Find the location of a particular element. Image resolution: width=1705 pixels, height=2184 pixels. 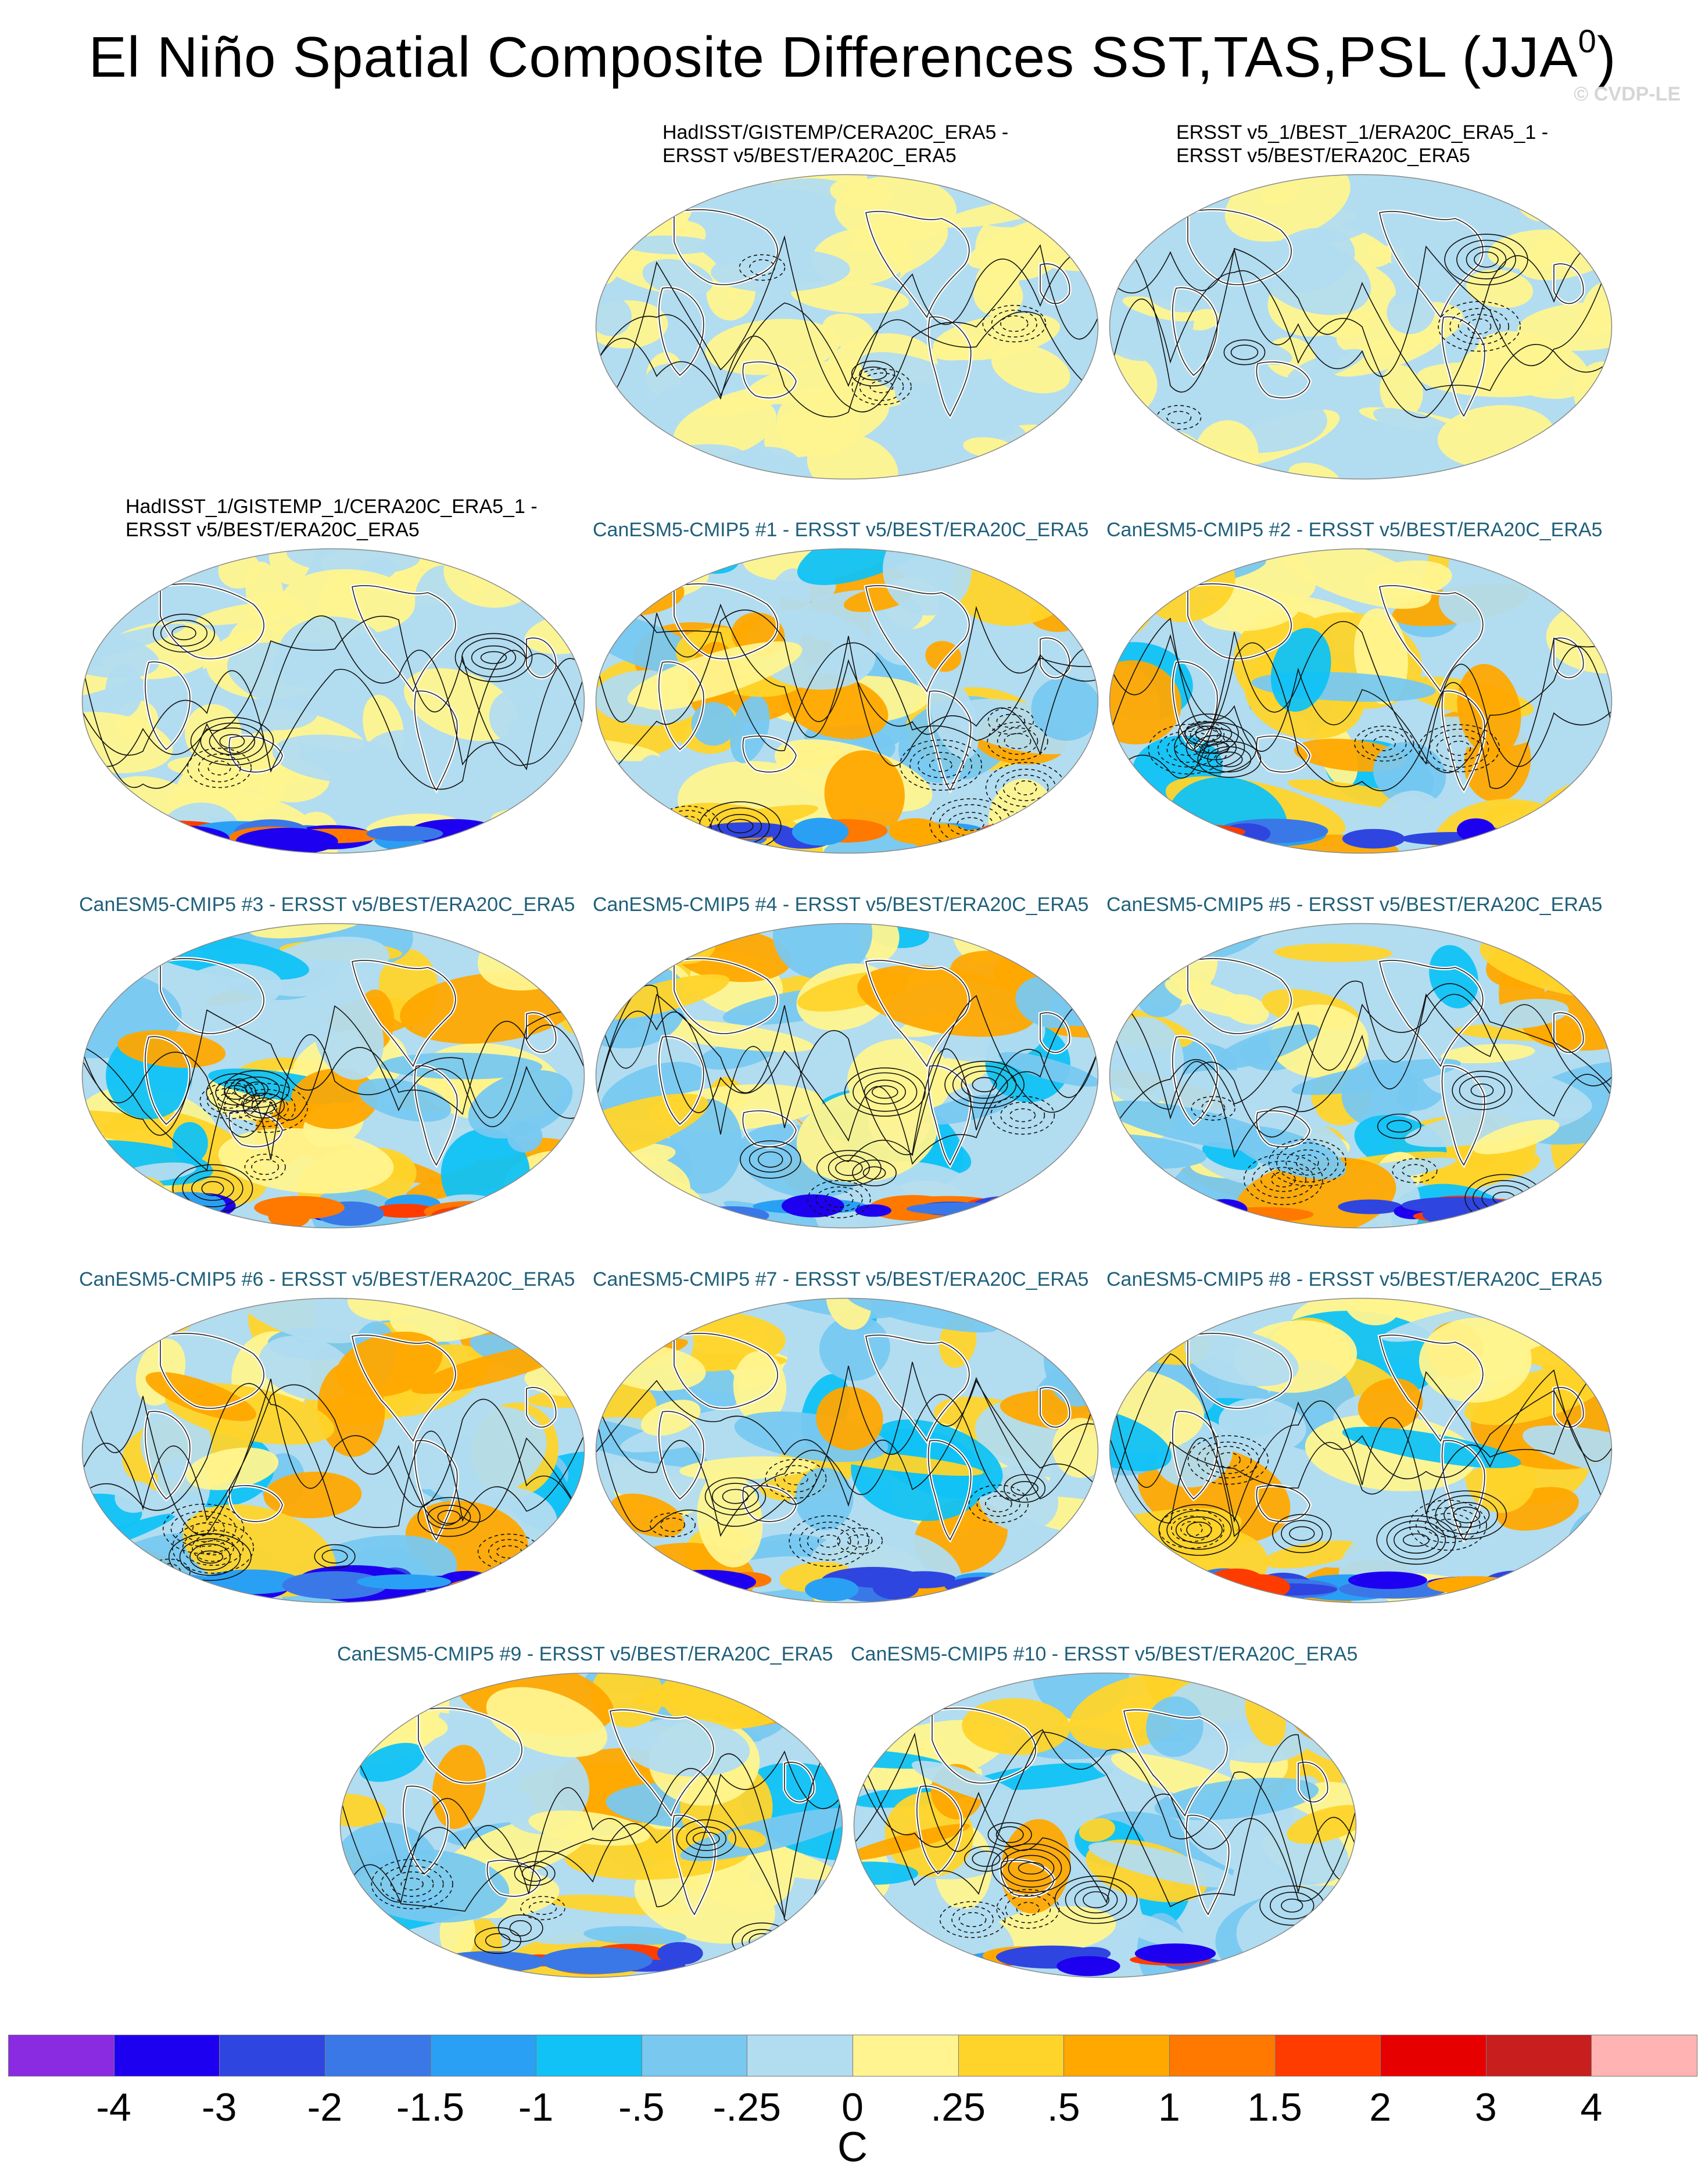

colorbar-tick-label: -4 is located at coordinates (113, 2107).